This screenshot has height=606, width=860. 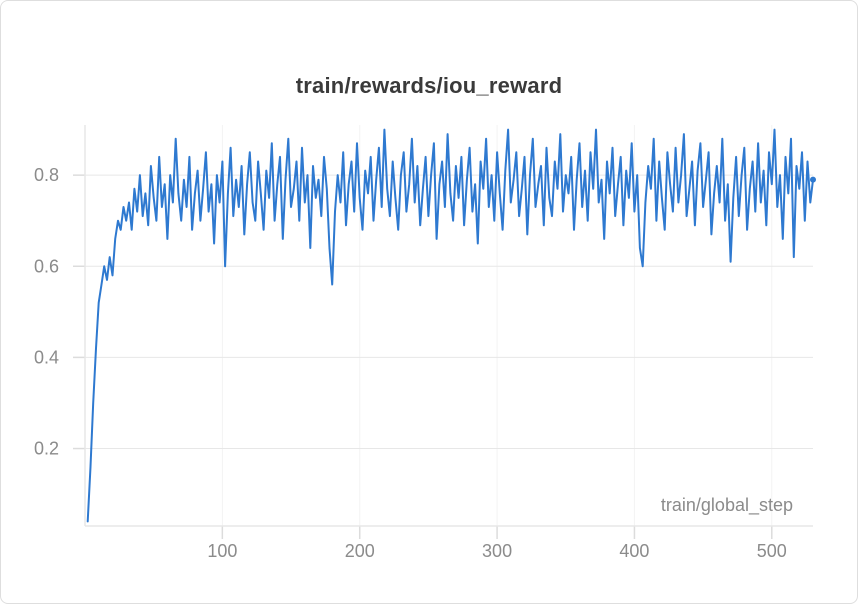 What do you see at coordinates (813, 179) in the screenshot?
I see `line-endpoint-dot` at bounding box center [813, 179].